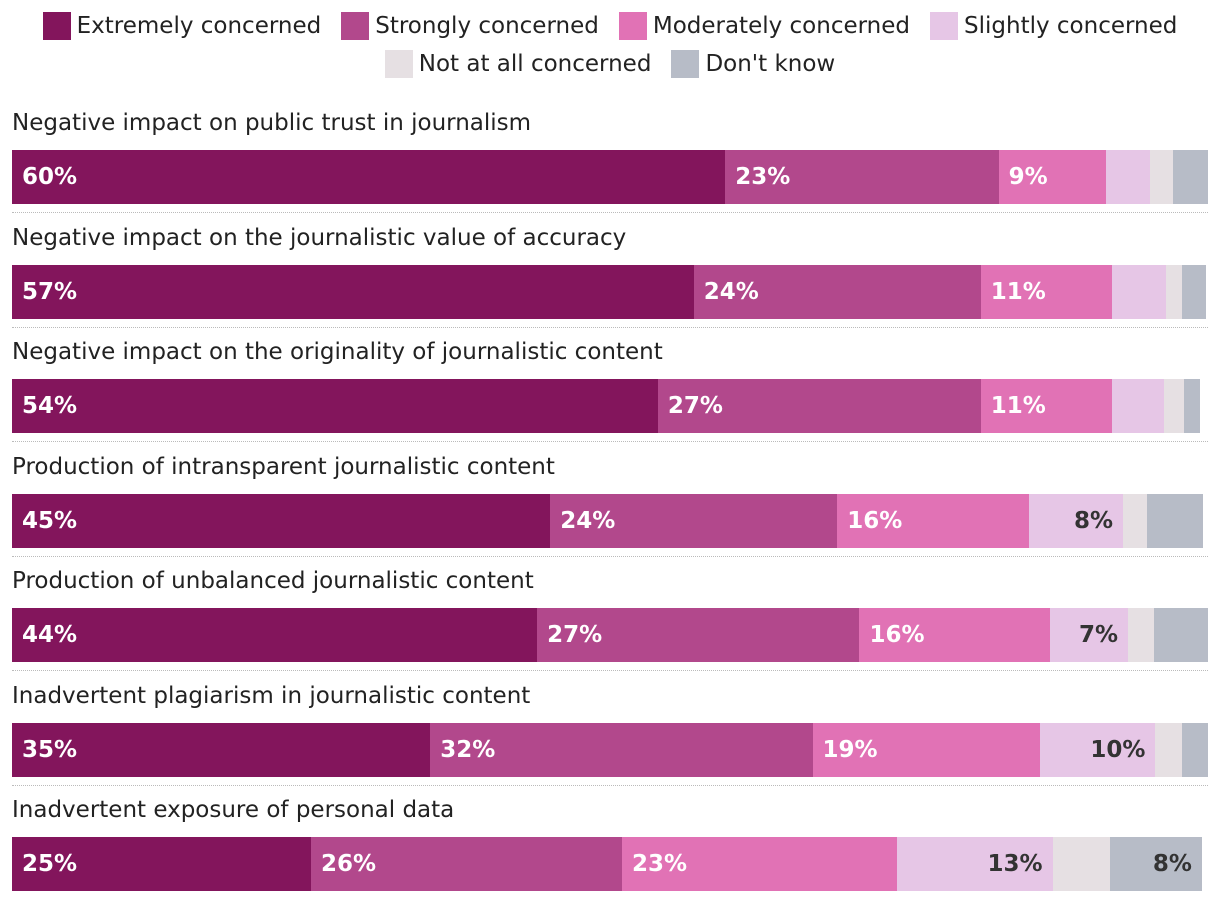 The image size is (1220, 906). What do you see at coordinates (1018, 406) in the screenshot?
I see `data-label: 11%` at bounding box center [1018, 406].